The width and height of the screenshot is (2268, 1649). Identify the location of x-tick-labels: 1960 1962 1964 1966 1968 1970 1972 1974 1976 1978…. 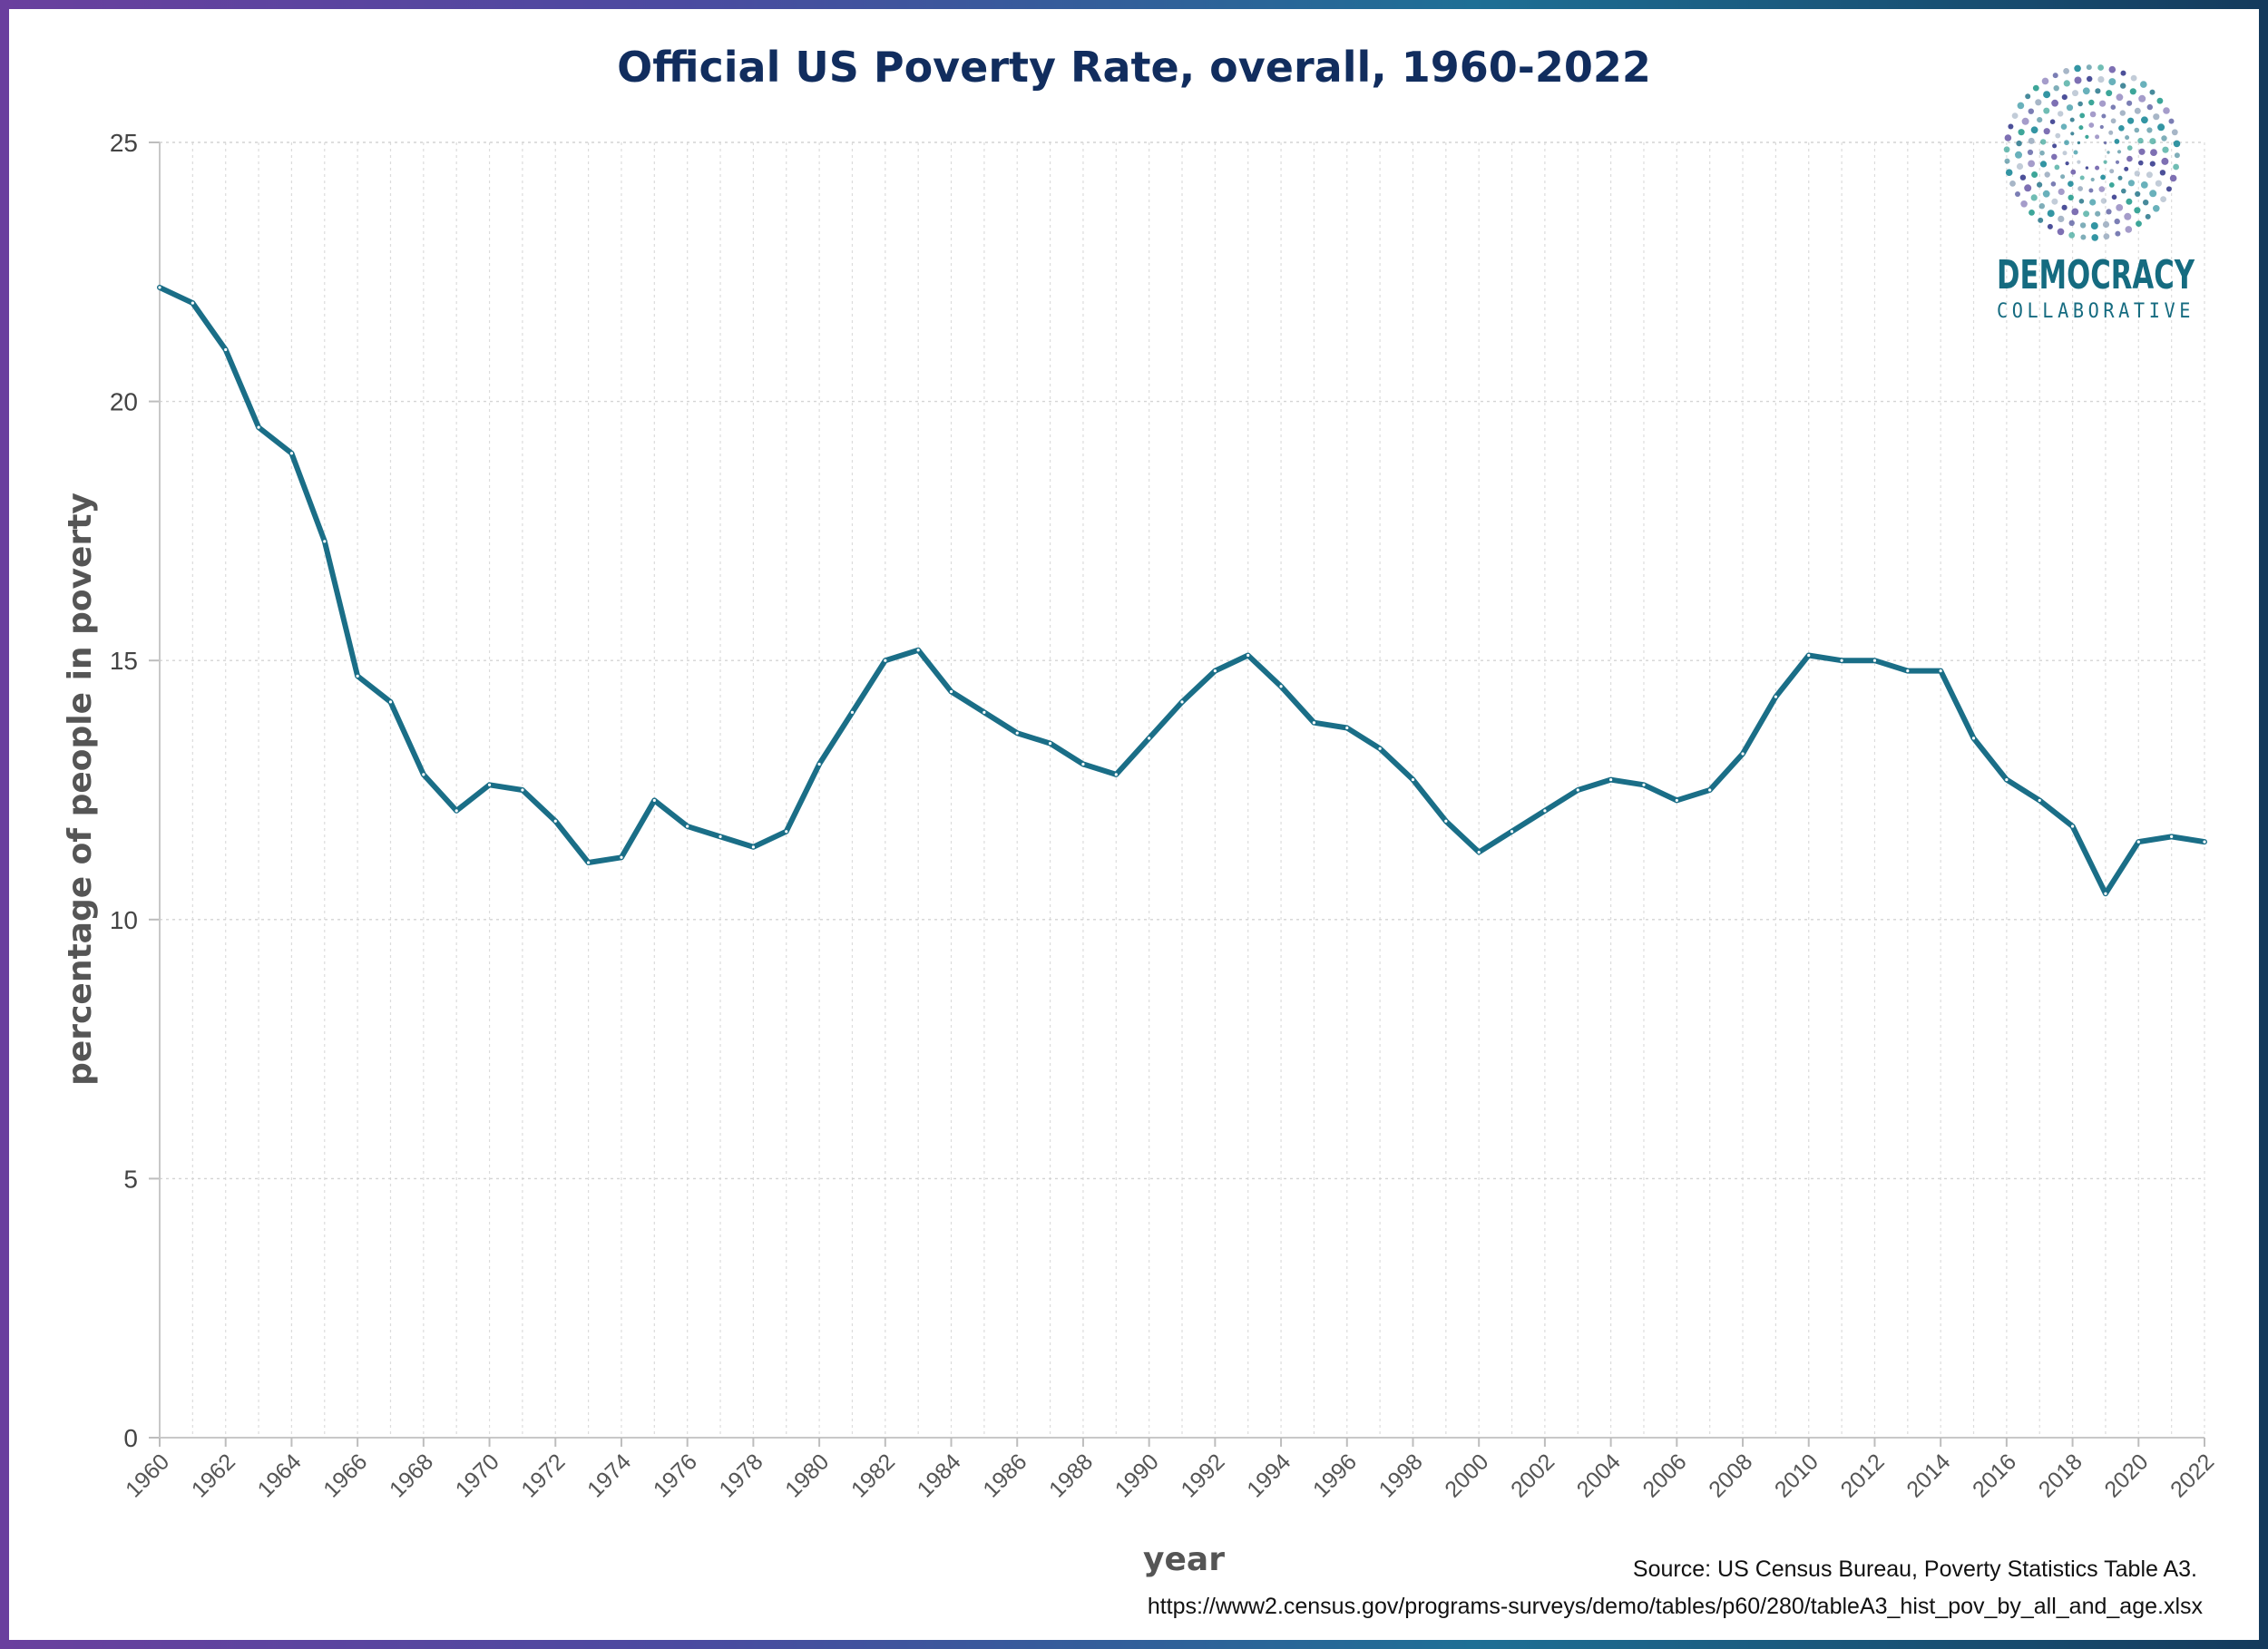
(1170, 1476).